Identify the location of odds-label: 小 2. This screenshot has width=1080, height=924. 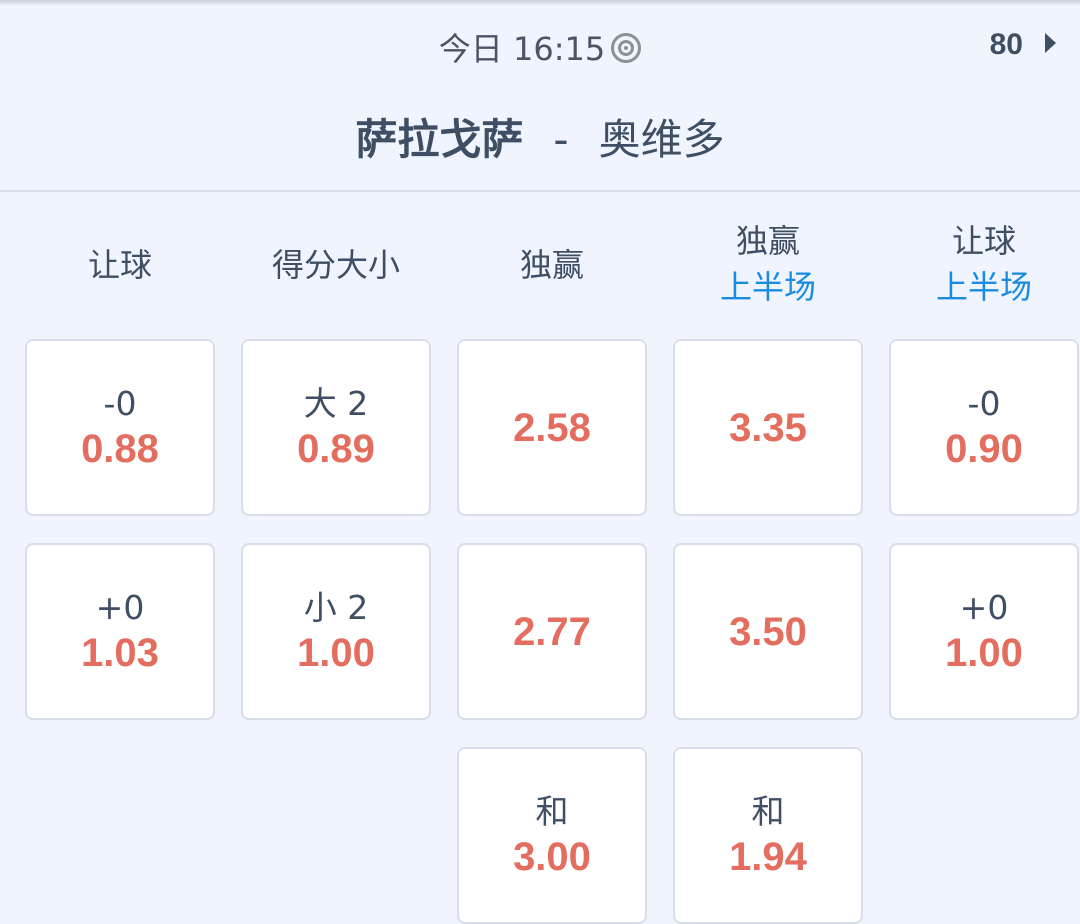
(336, 607).